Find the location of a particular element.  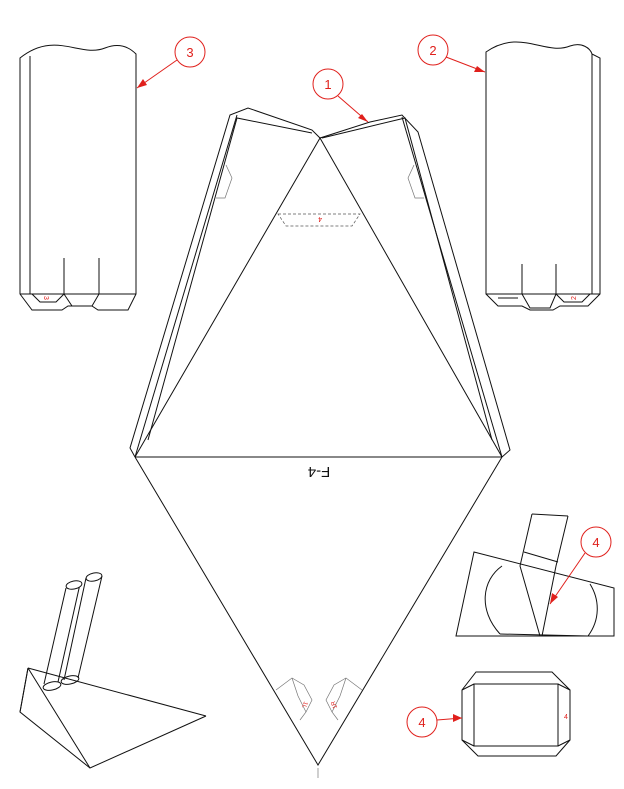

callout-4-end: 4 is located at coordinates (434, 722).